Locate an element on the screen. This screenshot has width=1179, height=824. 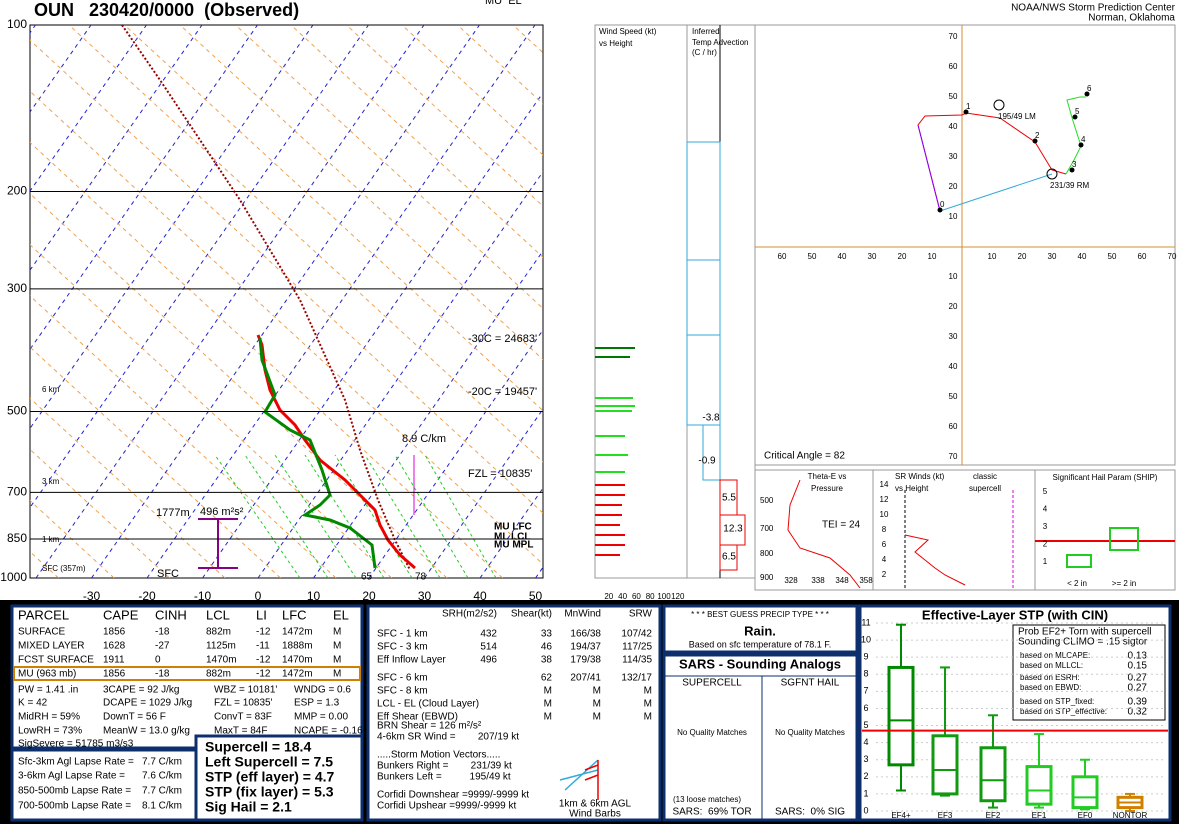
sars-column: SUPERCELL is located at coordinates (712, 683).